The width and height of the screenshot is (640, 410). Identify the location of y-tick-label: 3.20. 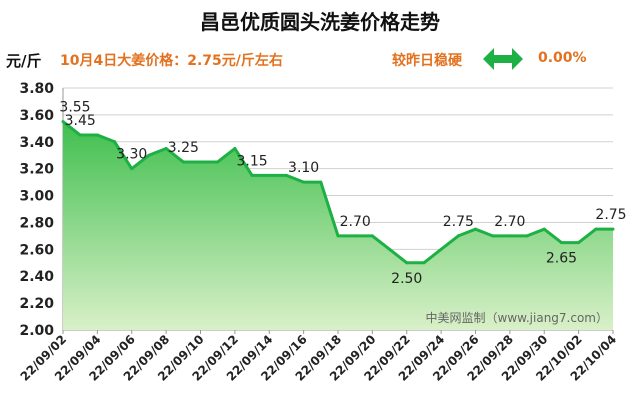
(36, 170).